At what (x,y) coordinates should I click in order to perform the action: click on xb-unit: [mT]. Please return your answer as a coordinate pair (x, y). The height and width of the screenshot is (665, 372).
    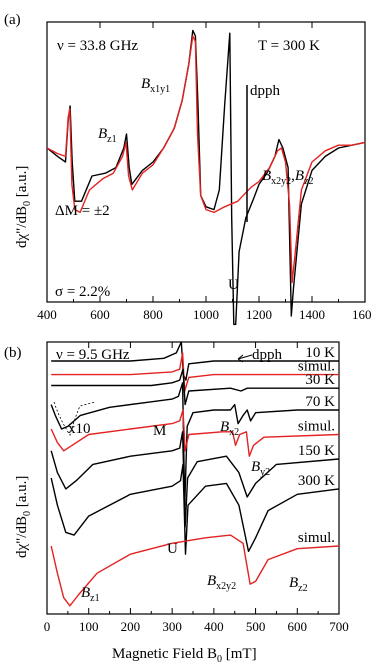
    Looking at the image, I should click on (239, 654).